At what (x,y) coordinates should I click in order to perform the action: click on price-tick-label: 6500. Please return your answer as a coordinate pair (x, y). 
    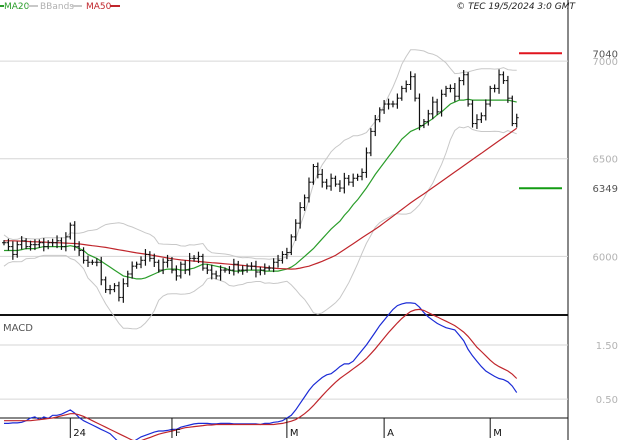
    Looking at the image, I should click on (605, 160).